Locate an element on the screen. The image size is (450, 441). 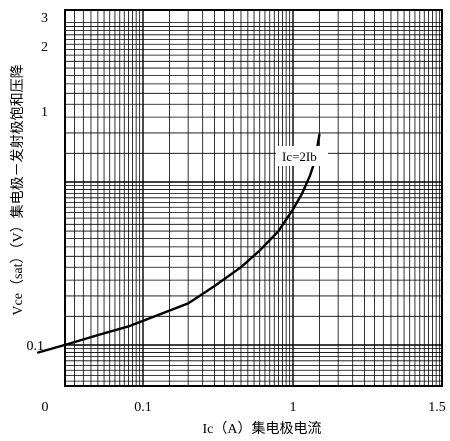
x-axis-label: Ic（A）集电极电流 is located at coordinates (262, 428).